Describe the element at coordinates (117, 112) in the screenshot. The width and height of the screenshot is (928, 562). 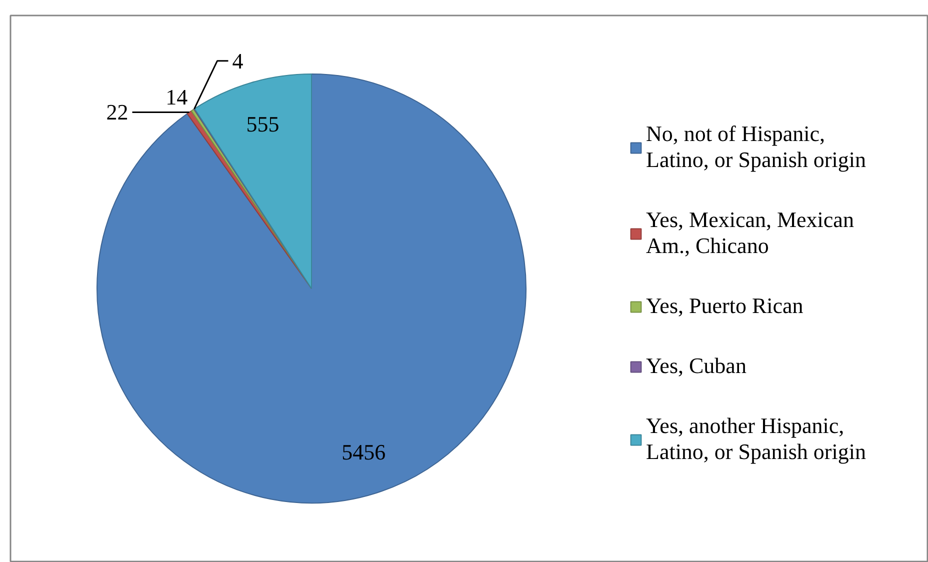
I see `data-label: 22` at that location.